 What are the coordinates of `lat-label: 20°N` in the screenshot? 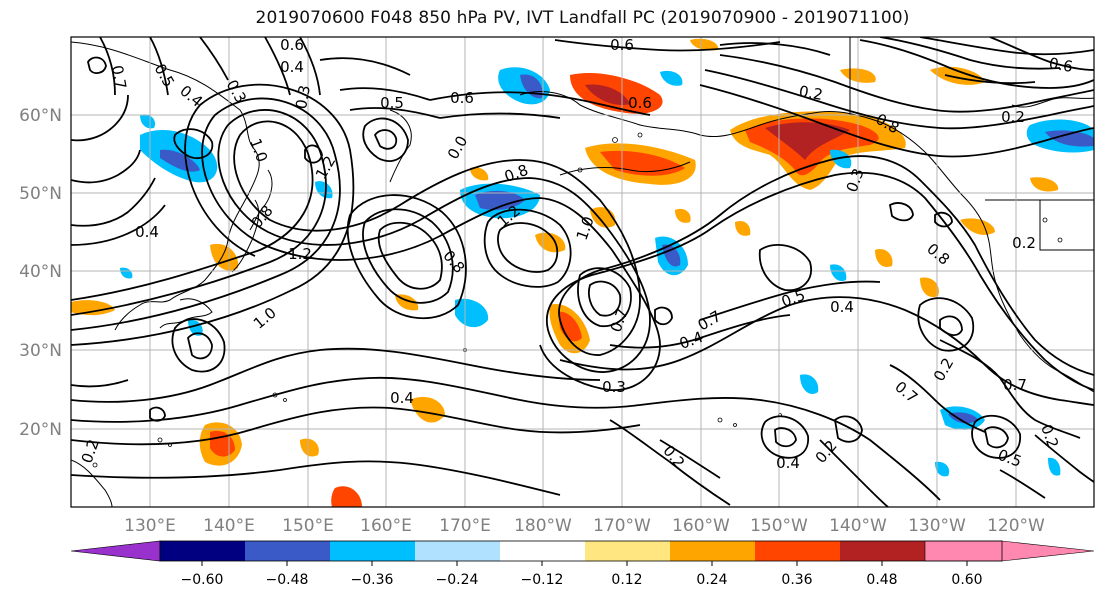 It's located at (40, 430).